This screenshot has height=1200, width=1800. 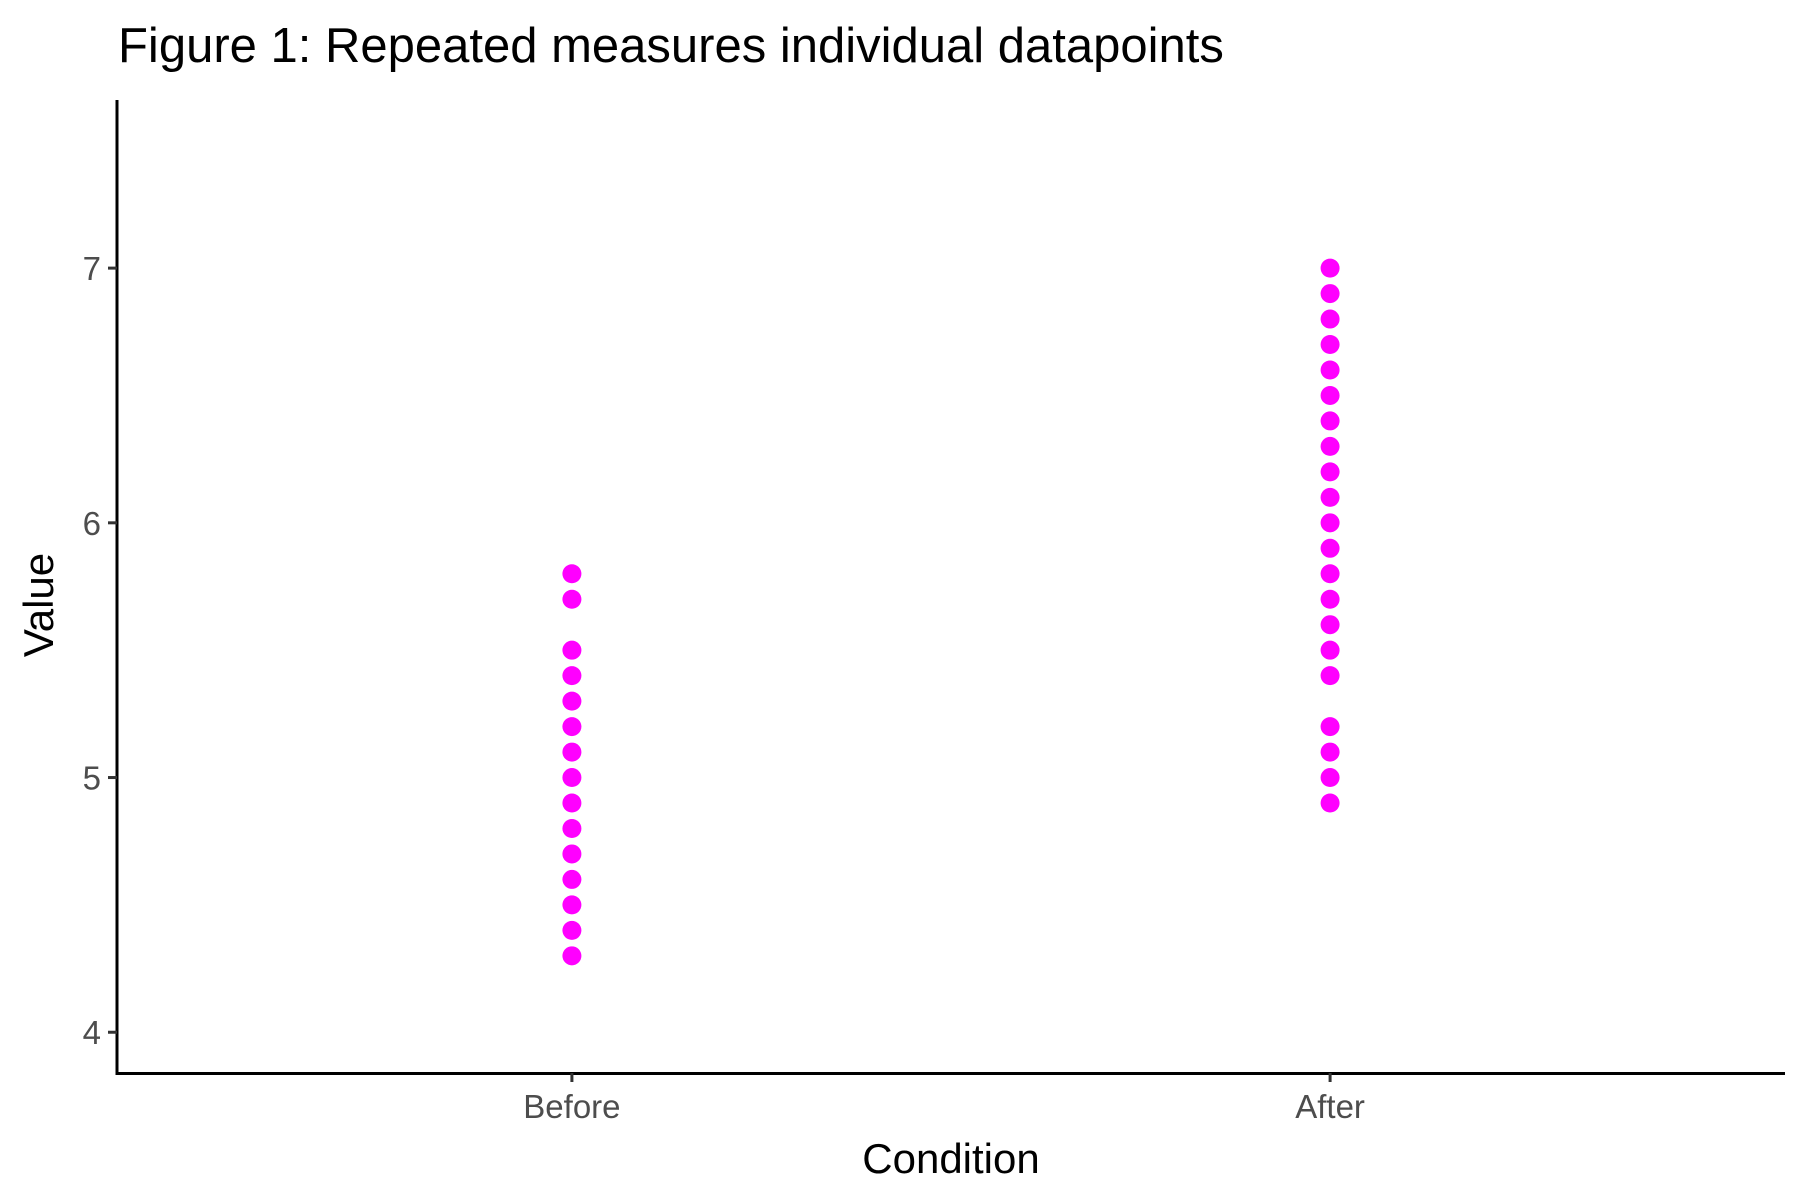 I want to click on y-tick-label: 7, so click(x=92, y=268).